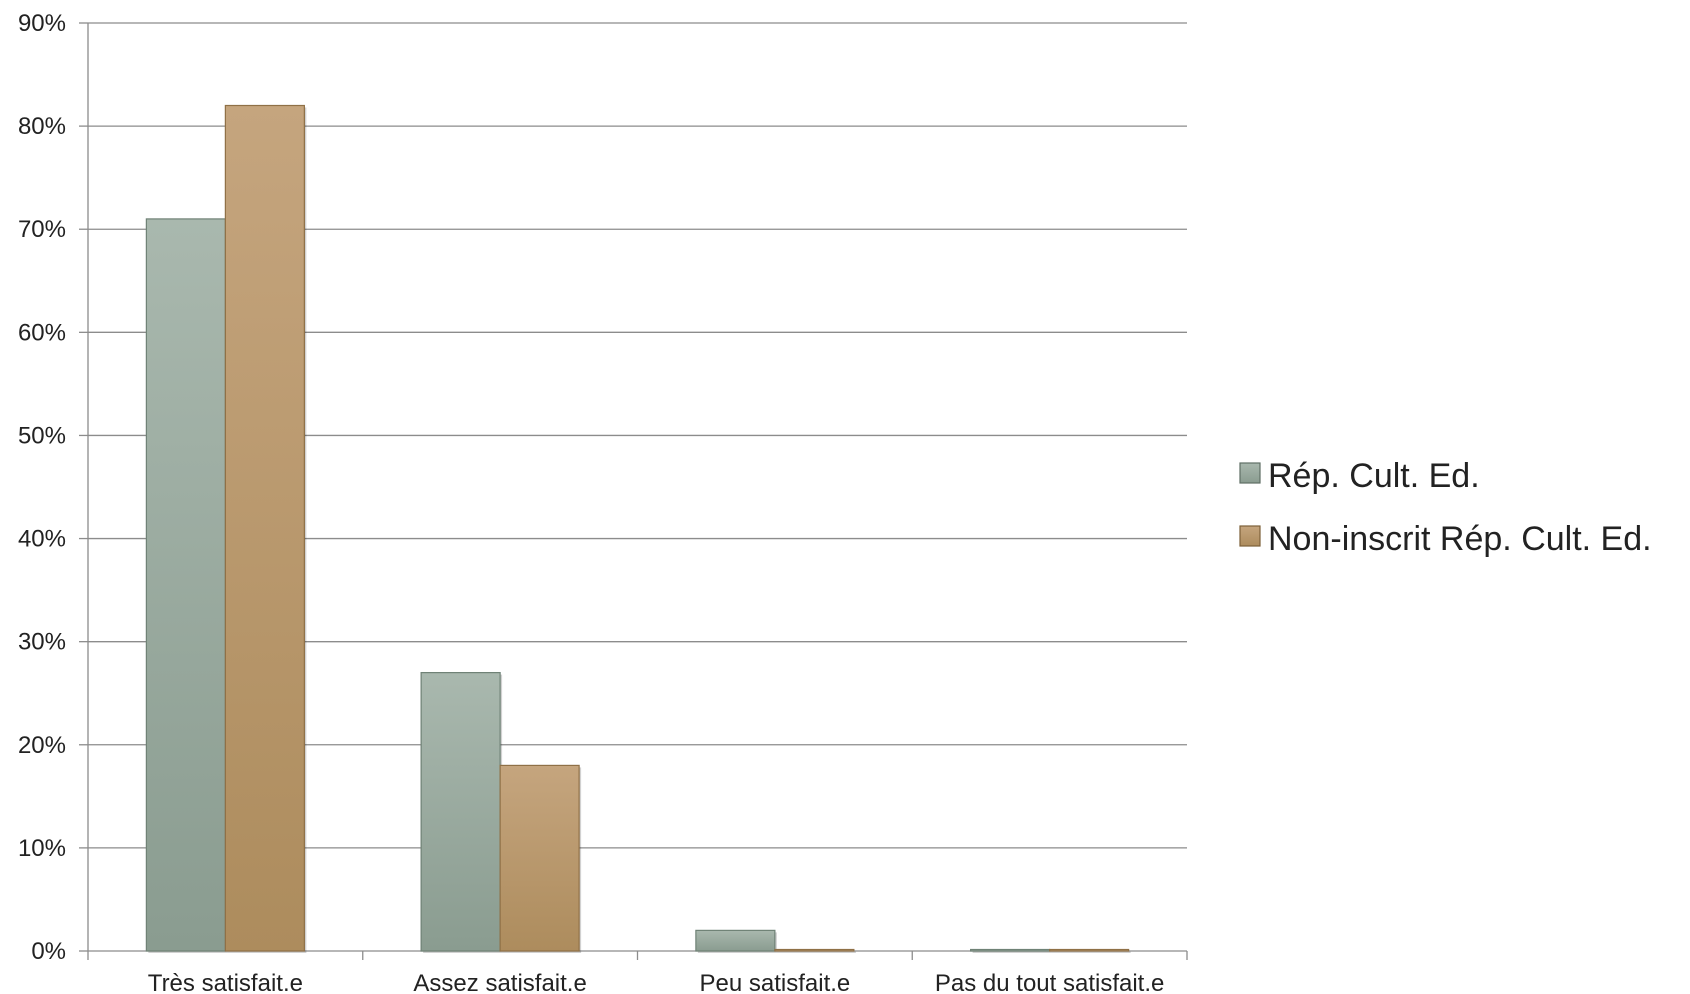 This screenshot has width=1690, height=994. Describe the element at coordinates (48, 951) in the screenshot. I see `y-tick-label: 0%` at that location.